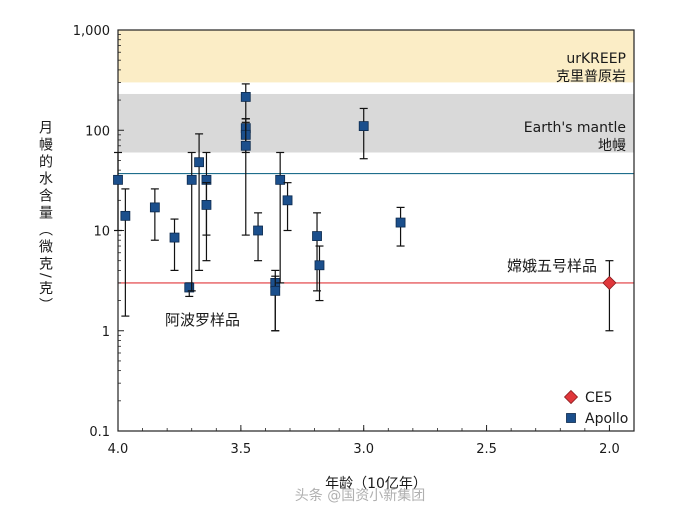 The width and height of the screenshot is (690, 512). I want to click on band-sublabel-earth-mantle: 地幔, so click(612, 146).